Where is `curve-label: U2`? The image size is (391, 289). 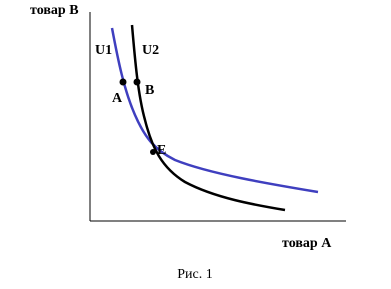 curve-label: U2 is located at coordinates (150, 50).